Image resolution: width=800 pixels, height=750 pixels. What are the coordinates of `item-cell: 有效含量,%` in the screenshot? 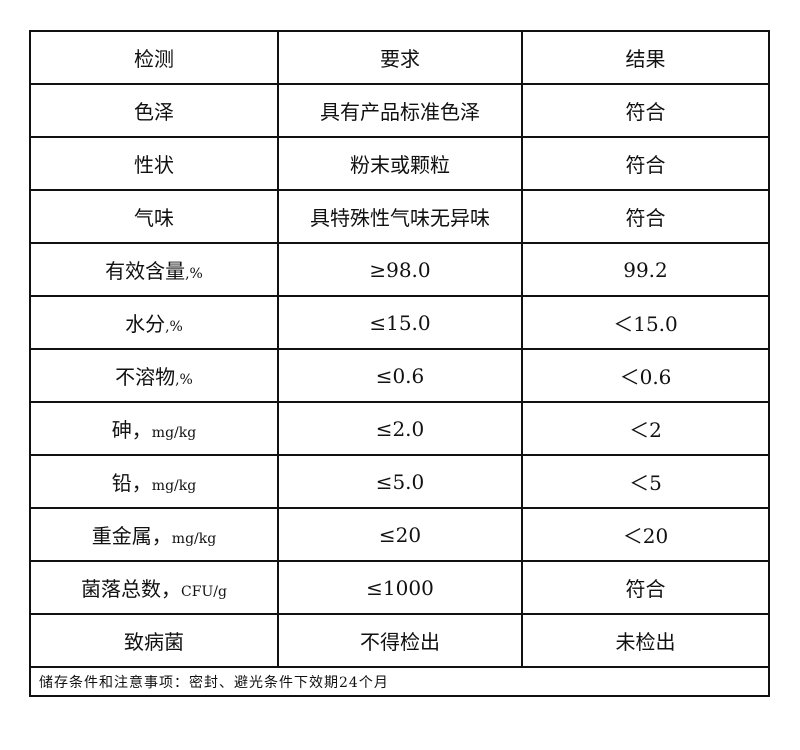 It's located at (154, 269).